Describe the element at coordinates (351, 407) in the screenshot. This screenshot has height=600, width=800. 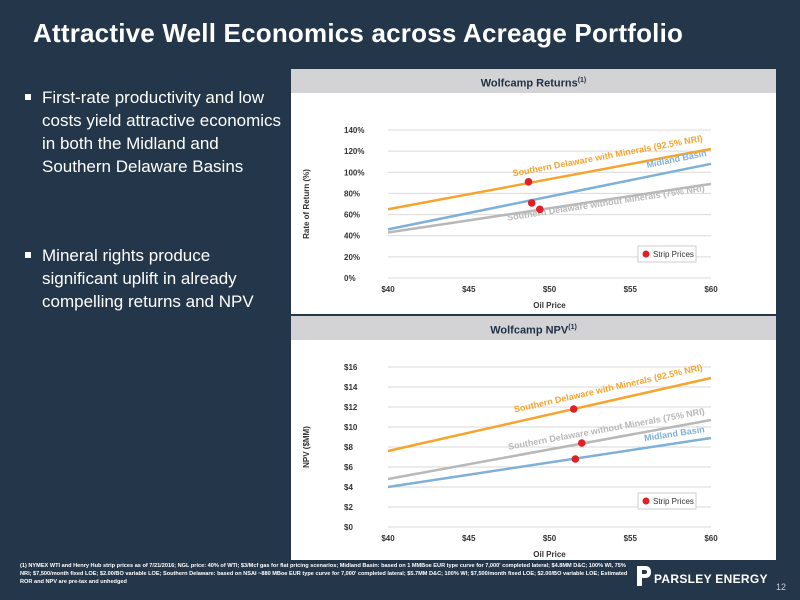
I see `y-tick-label: $12` at that location.